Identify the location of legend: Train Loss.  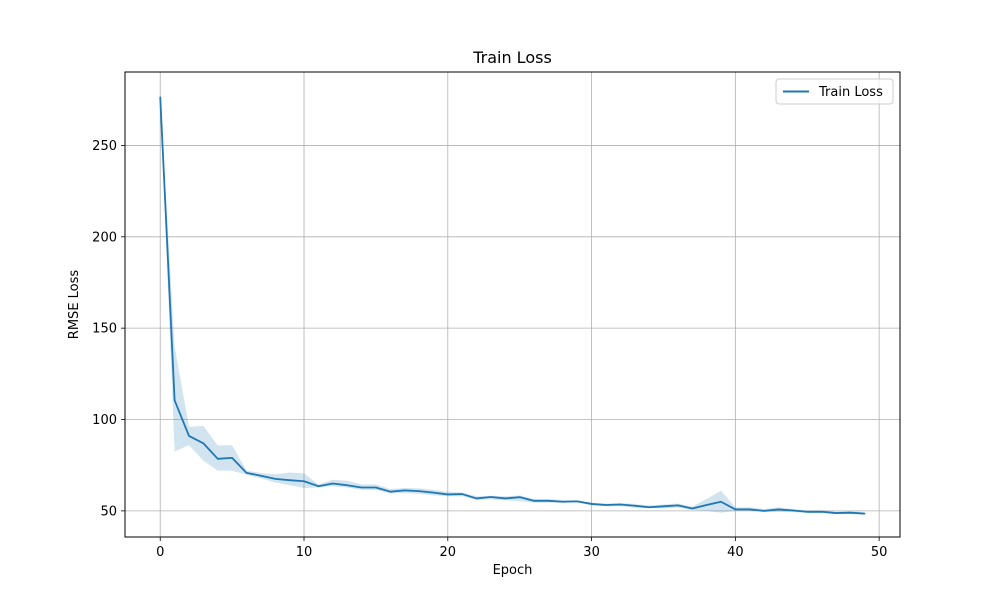
(834, 91).